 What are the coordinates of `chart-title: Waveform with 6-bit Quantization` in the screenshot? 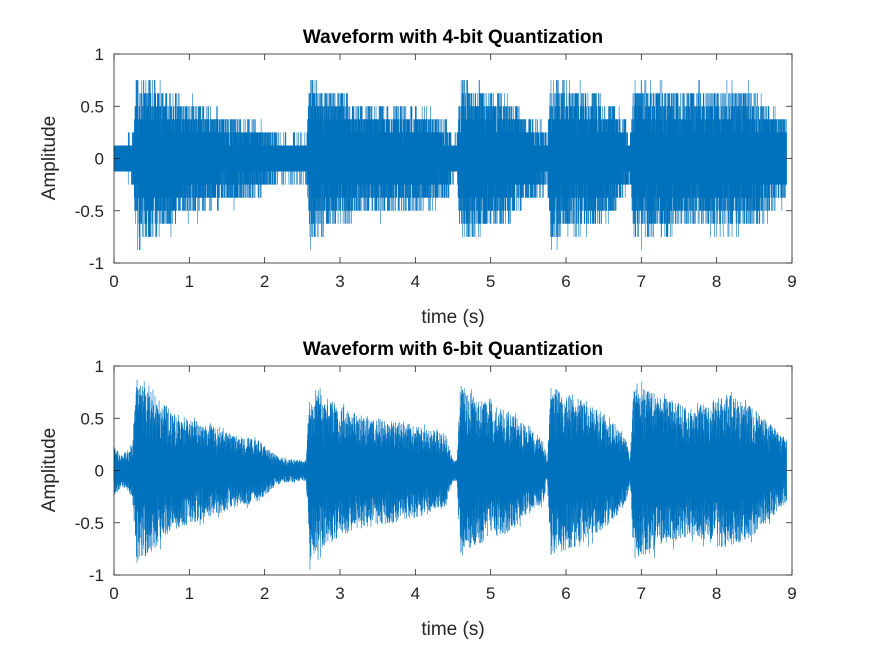 It's located at (453, 349).